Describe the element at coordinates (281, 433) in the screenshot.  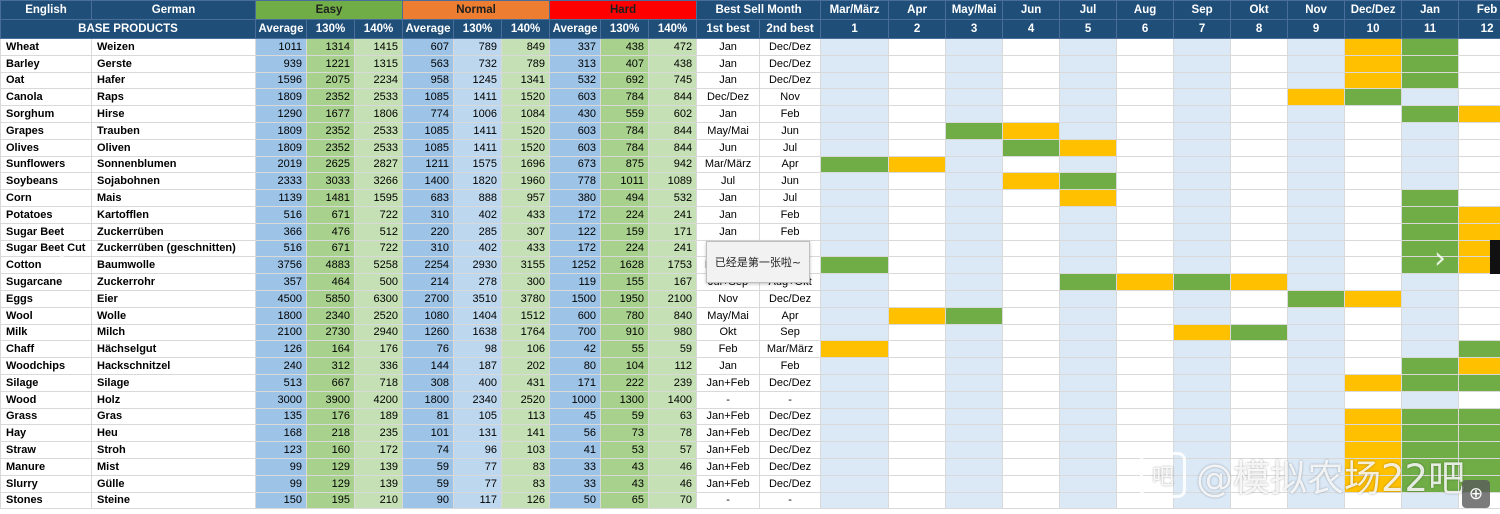
I see `easy-average-price: 168` at that location.